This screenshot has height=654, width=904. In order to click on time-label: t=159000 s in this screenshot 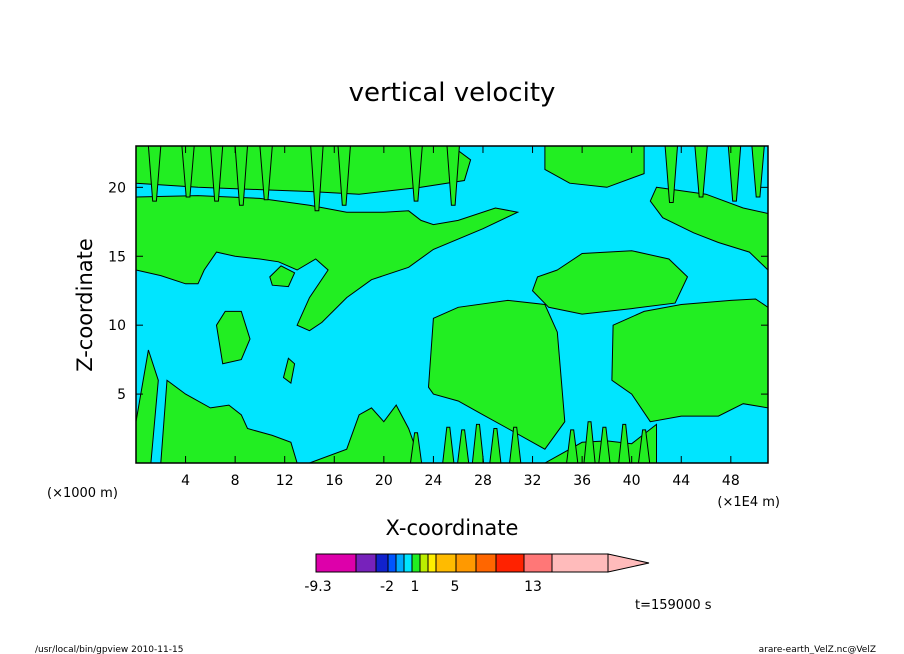, I will do `click(673, 605)`.